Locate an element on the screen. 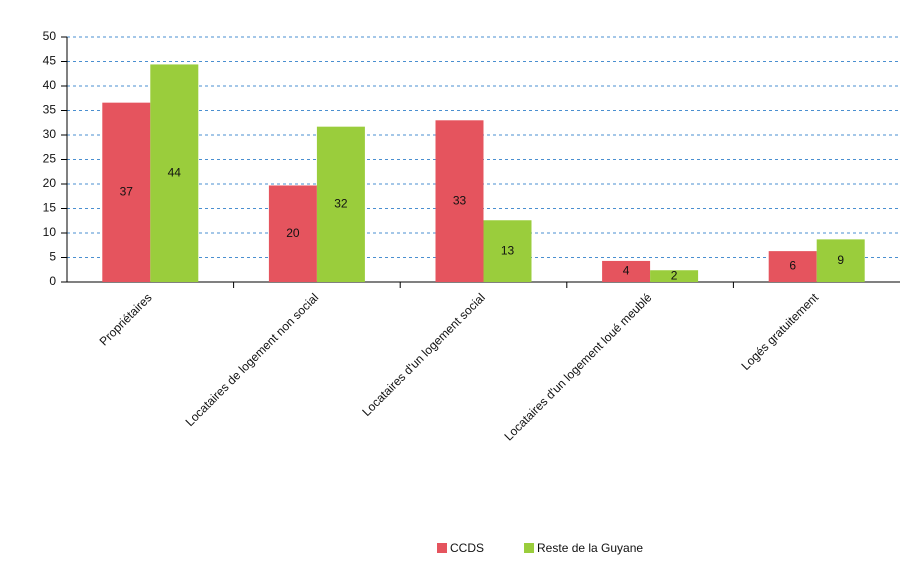  data-label: 9 is located at coordinates (840, 260).